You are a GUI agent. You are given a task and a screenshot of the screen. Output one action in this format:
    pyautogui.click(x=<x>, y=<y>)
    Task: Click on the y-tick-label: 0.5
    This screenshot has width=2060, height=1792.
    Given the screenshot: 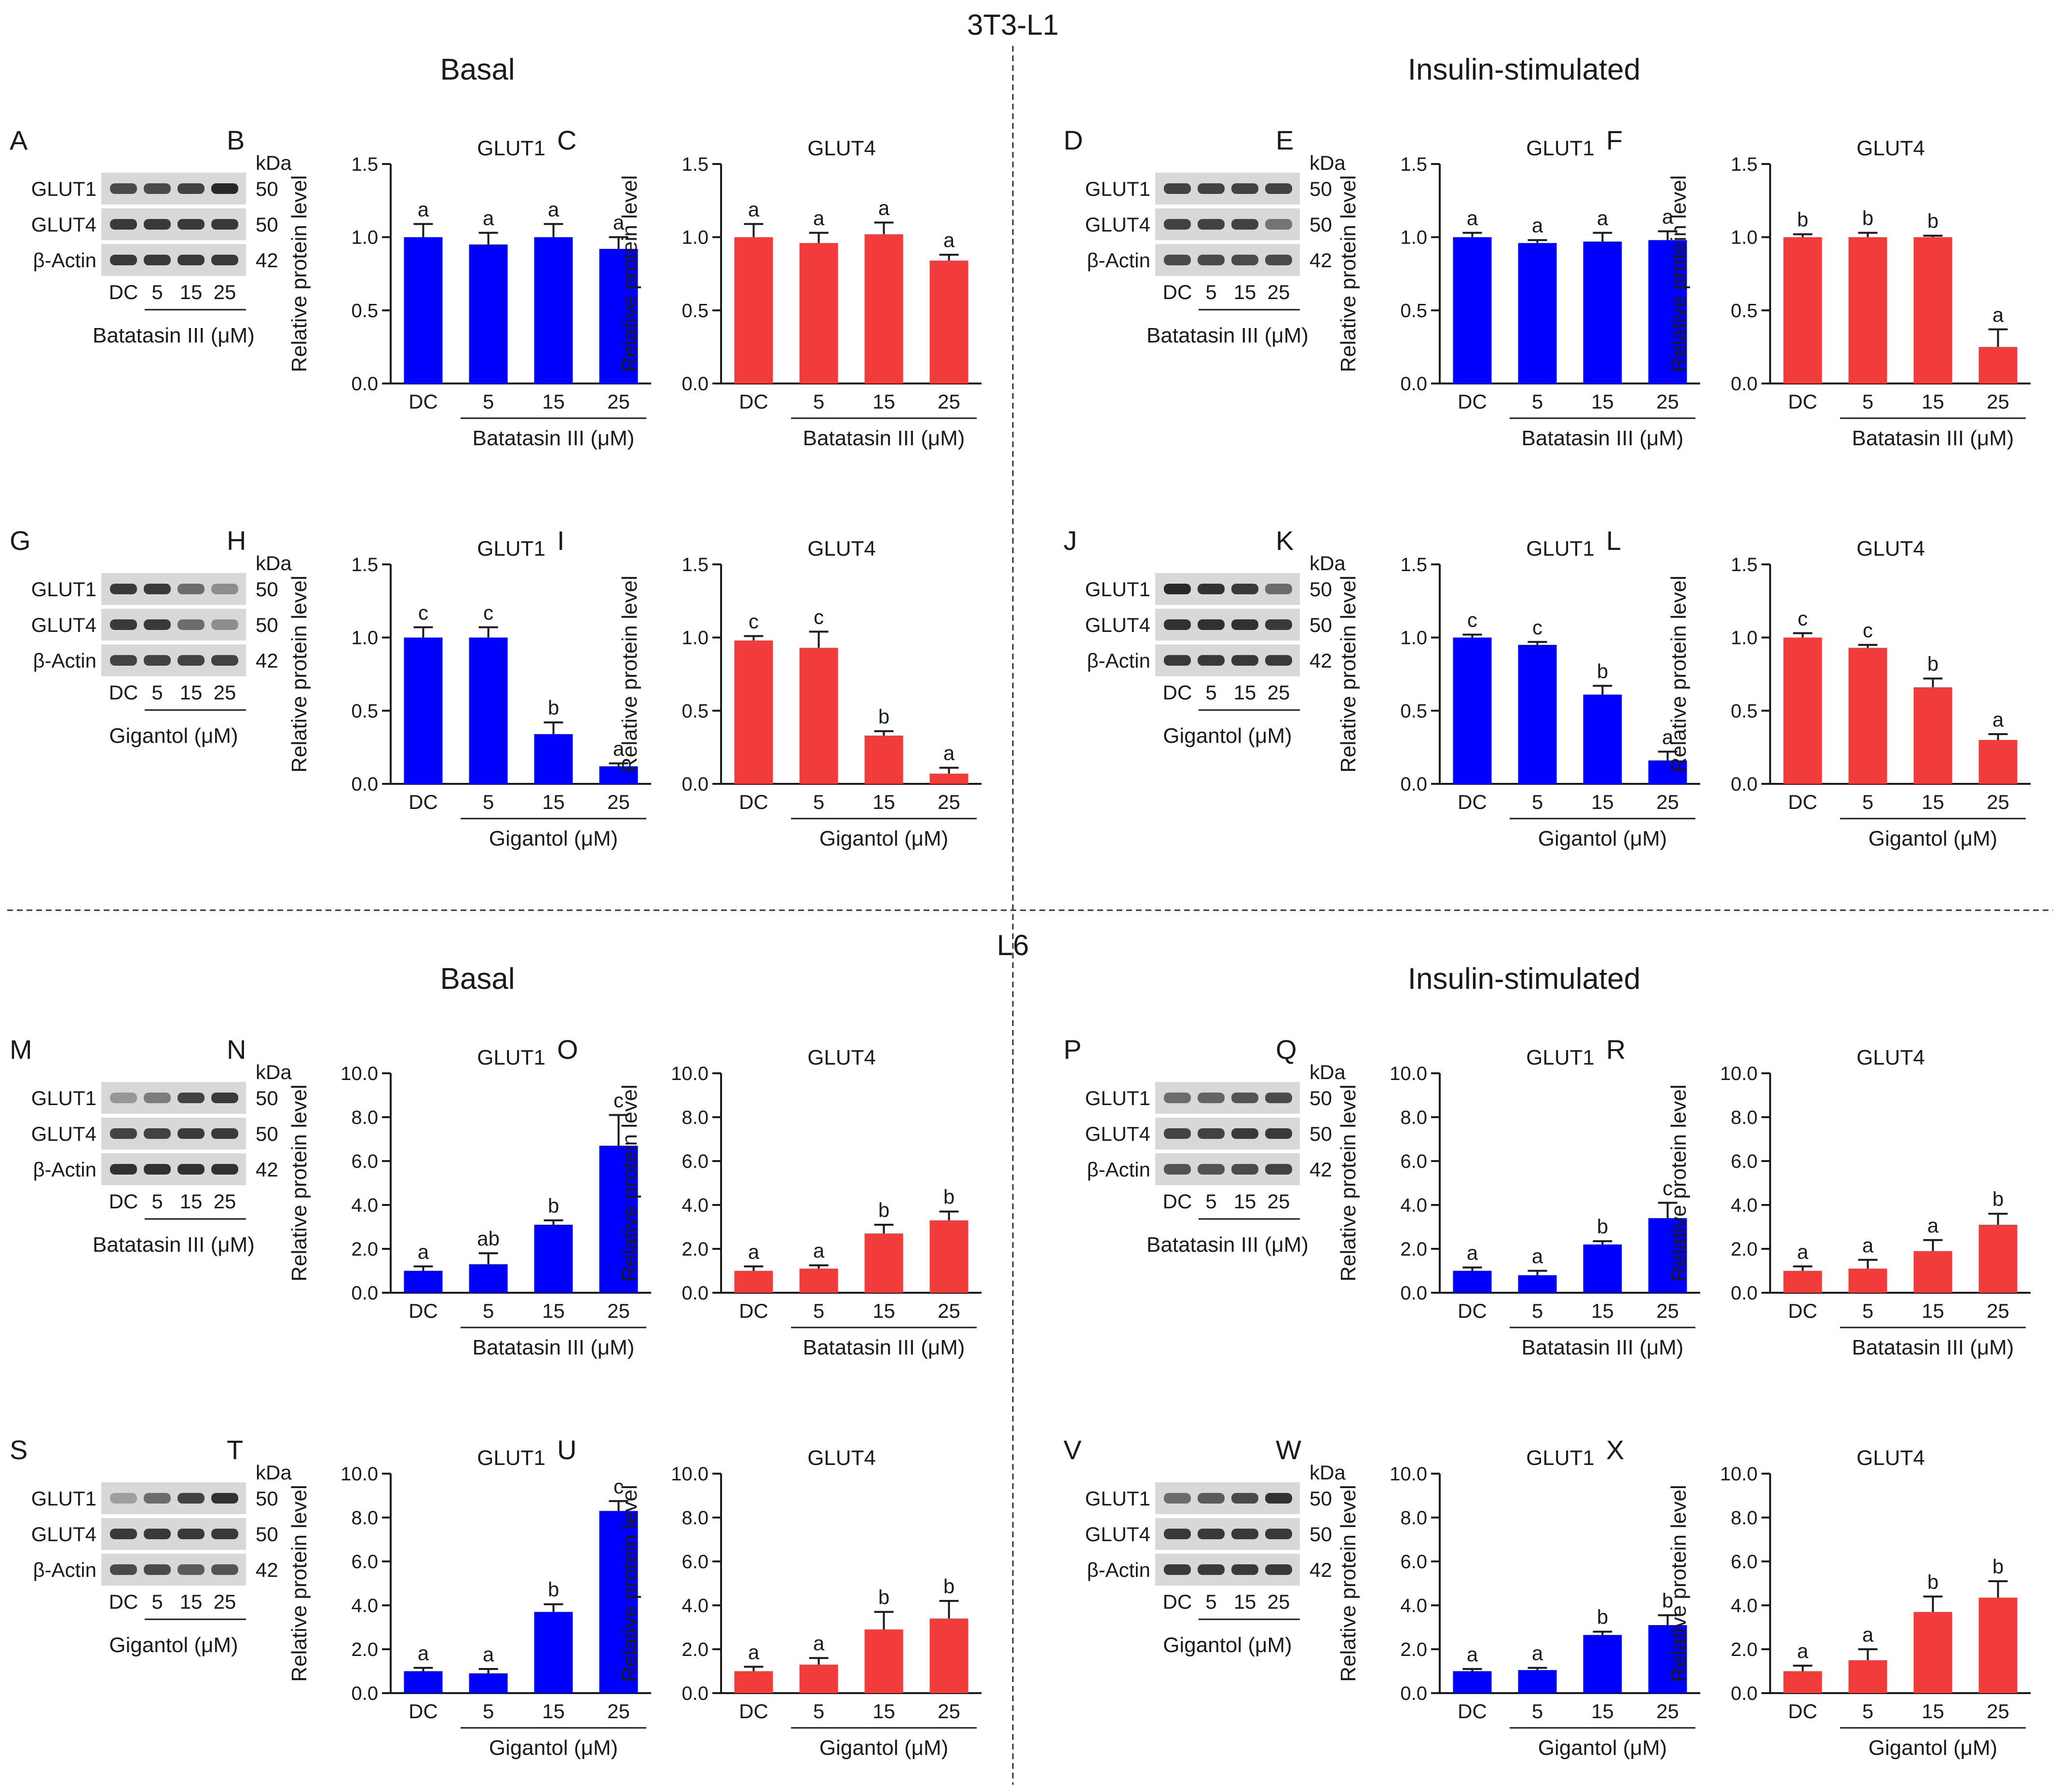 What is the action you would take?
    pyautogui.click(x=1413, y=711)
    